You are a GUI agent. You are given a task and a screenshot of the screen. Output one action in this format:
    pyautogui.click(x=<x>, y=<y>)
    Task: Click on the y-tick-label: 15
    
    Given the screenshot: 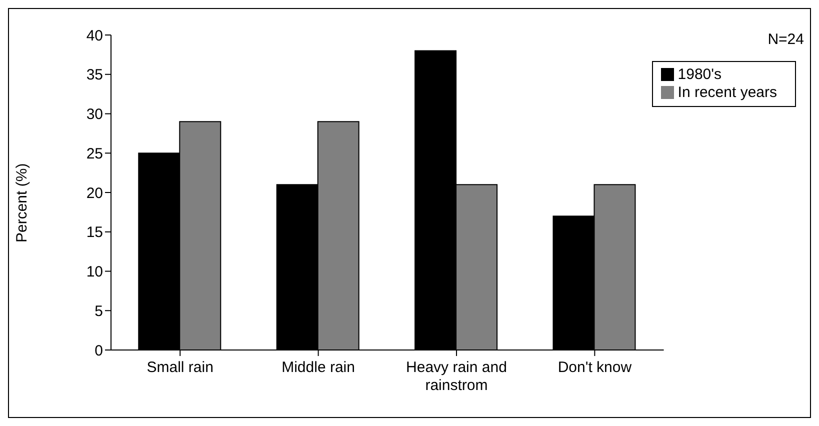 What is the action you would take?
    pyautogui.click(x=94, y=233)
    